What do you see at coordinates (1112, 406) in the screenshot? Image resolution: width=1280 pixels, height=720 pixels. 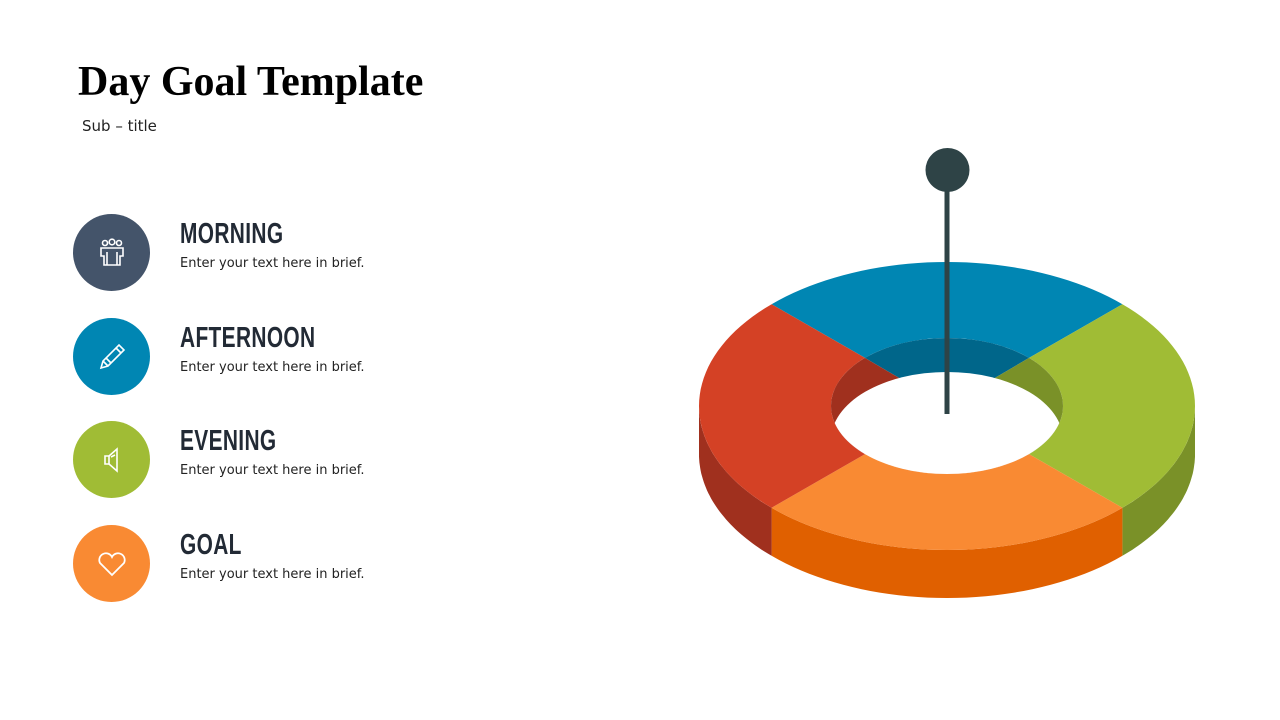 I see `donut-segment-evening` at bounding box center [1112, 406].